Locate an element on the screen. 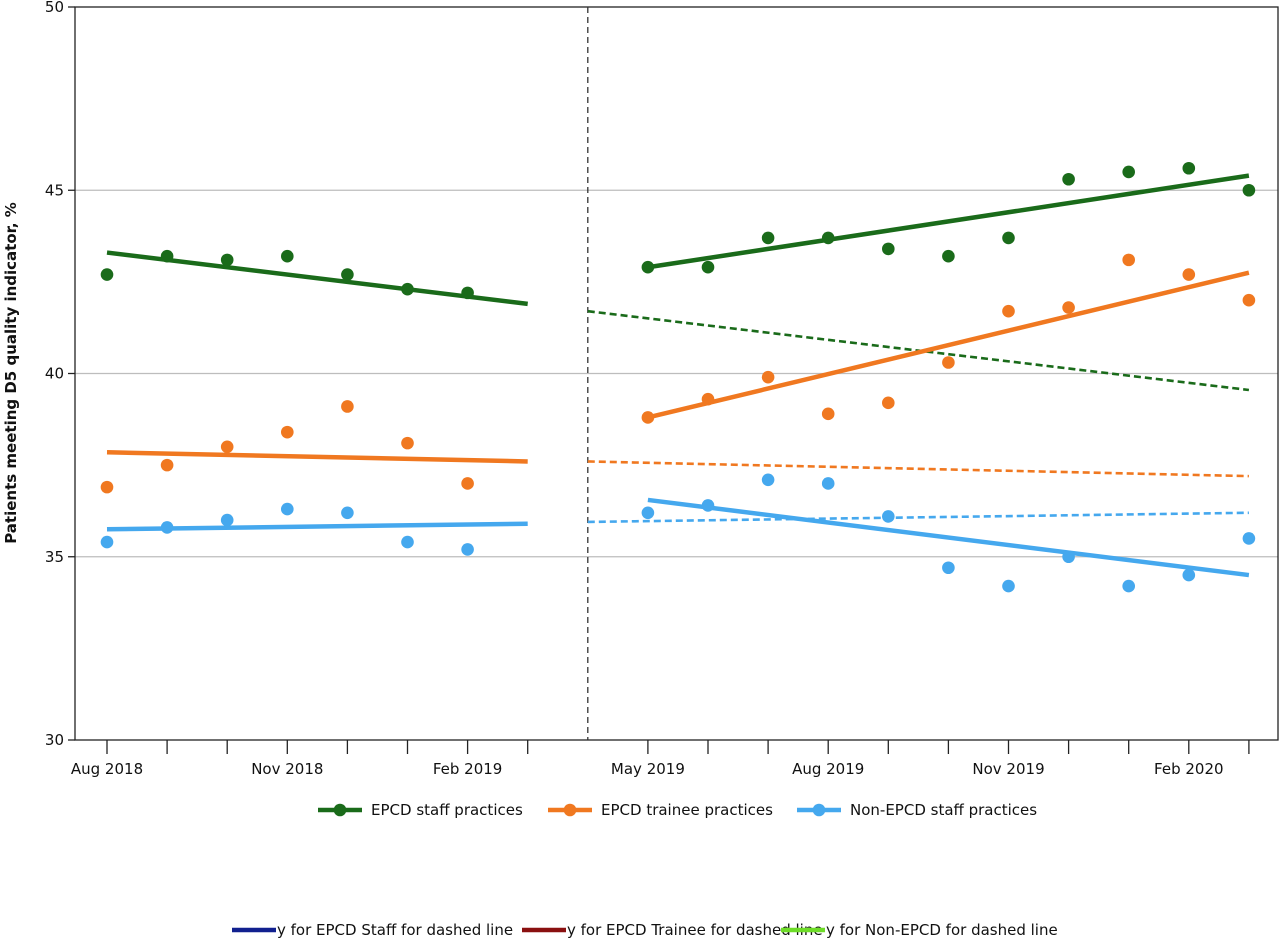  x-tick-label: Aug 2019 is located at coordinates (828, 769).